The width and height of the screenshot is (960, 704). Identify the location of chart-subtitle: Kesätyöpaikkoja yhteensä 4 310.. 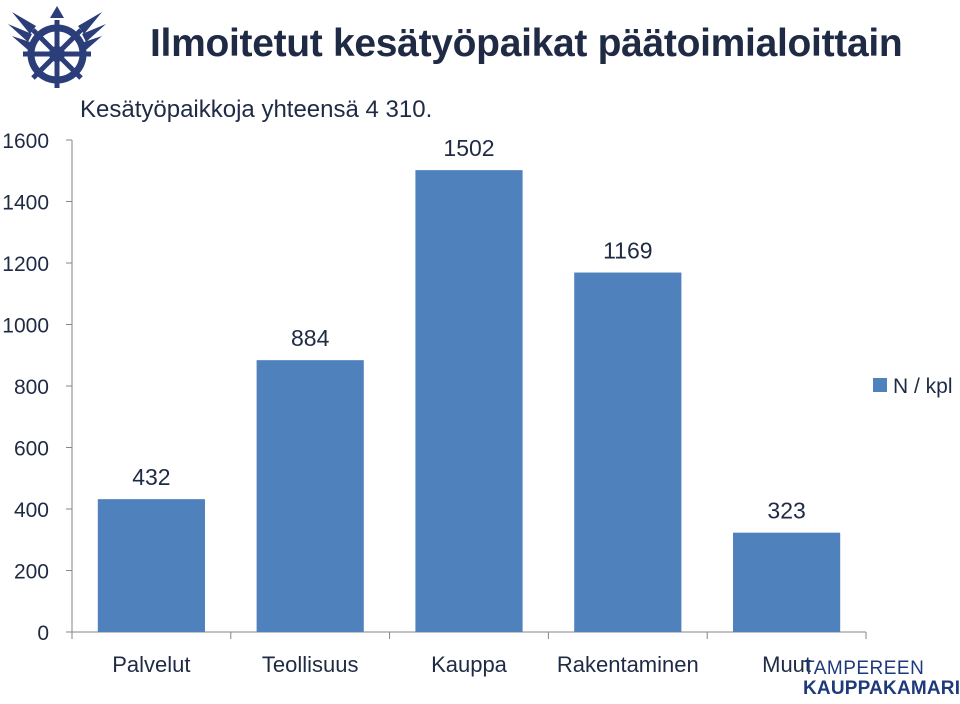
(256, 109).